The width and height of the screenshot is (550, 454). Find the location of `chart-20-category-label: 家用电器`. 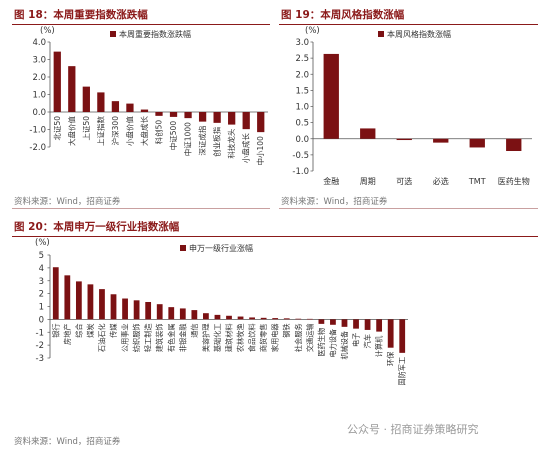

chart-20-category-label: 家用电器 is located at coordinates (275, 337).